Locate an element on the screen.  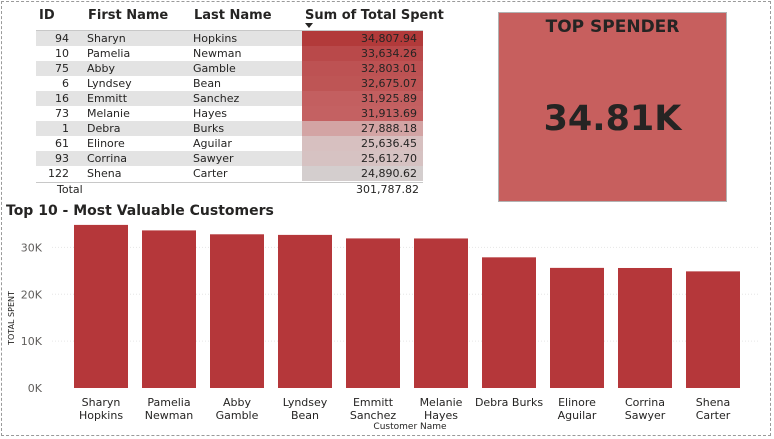
x-tick-label-line: Debra Burks is located at coordinates (509, 402).